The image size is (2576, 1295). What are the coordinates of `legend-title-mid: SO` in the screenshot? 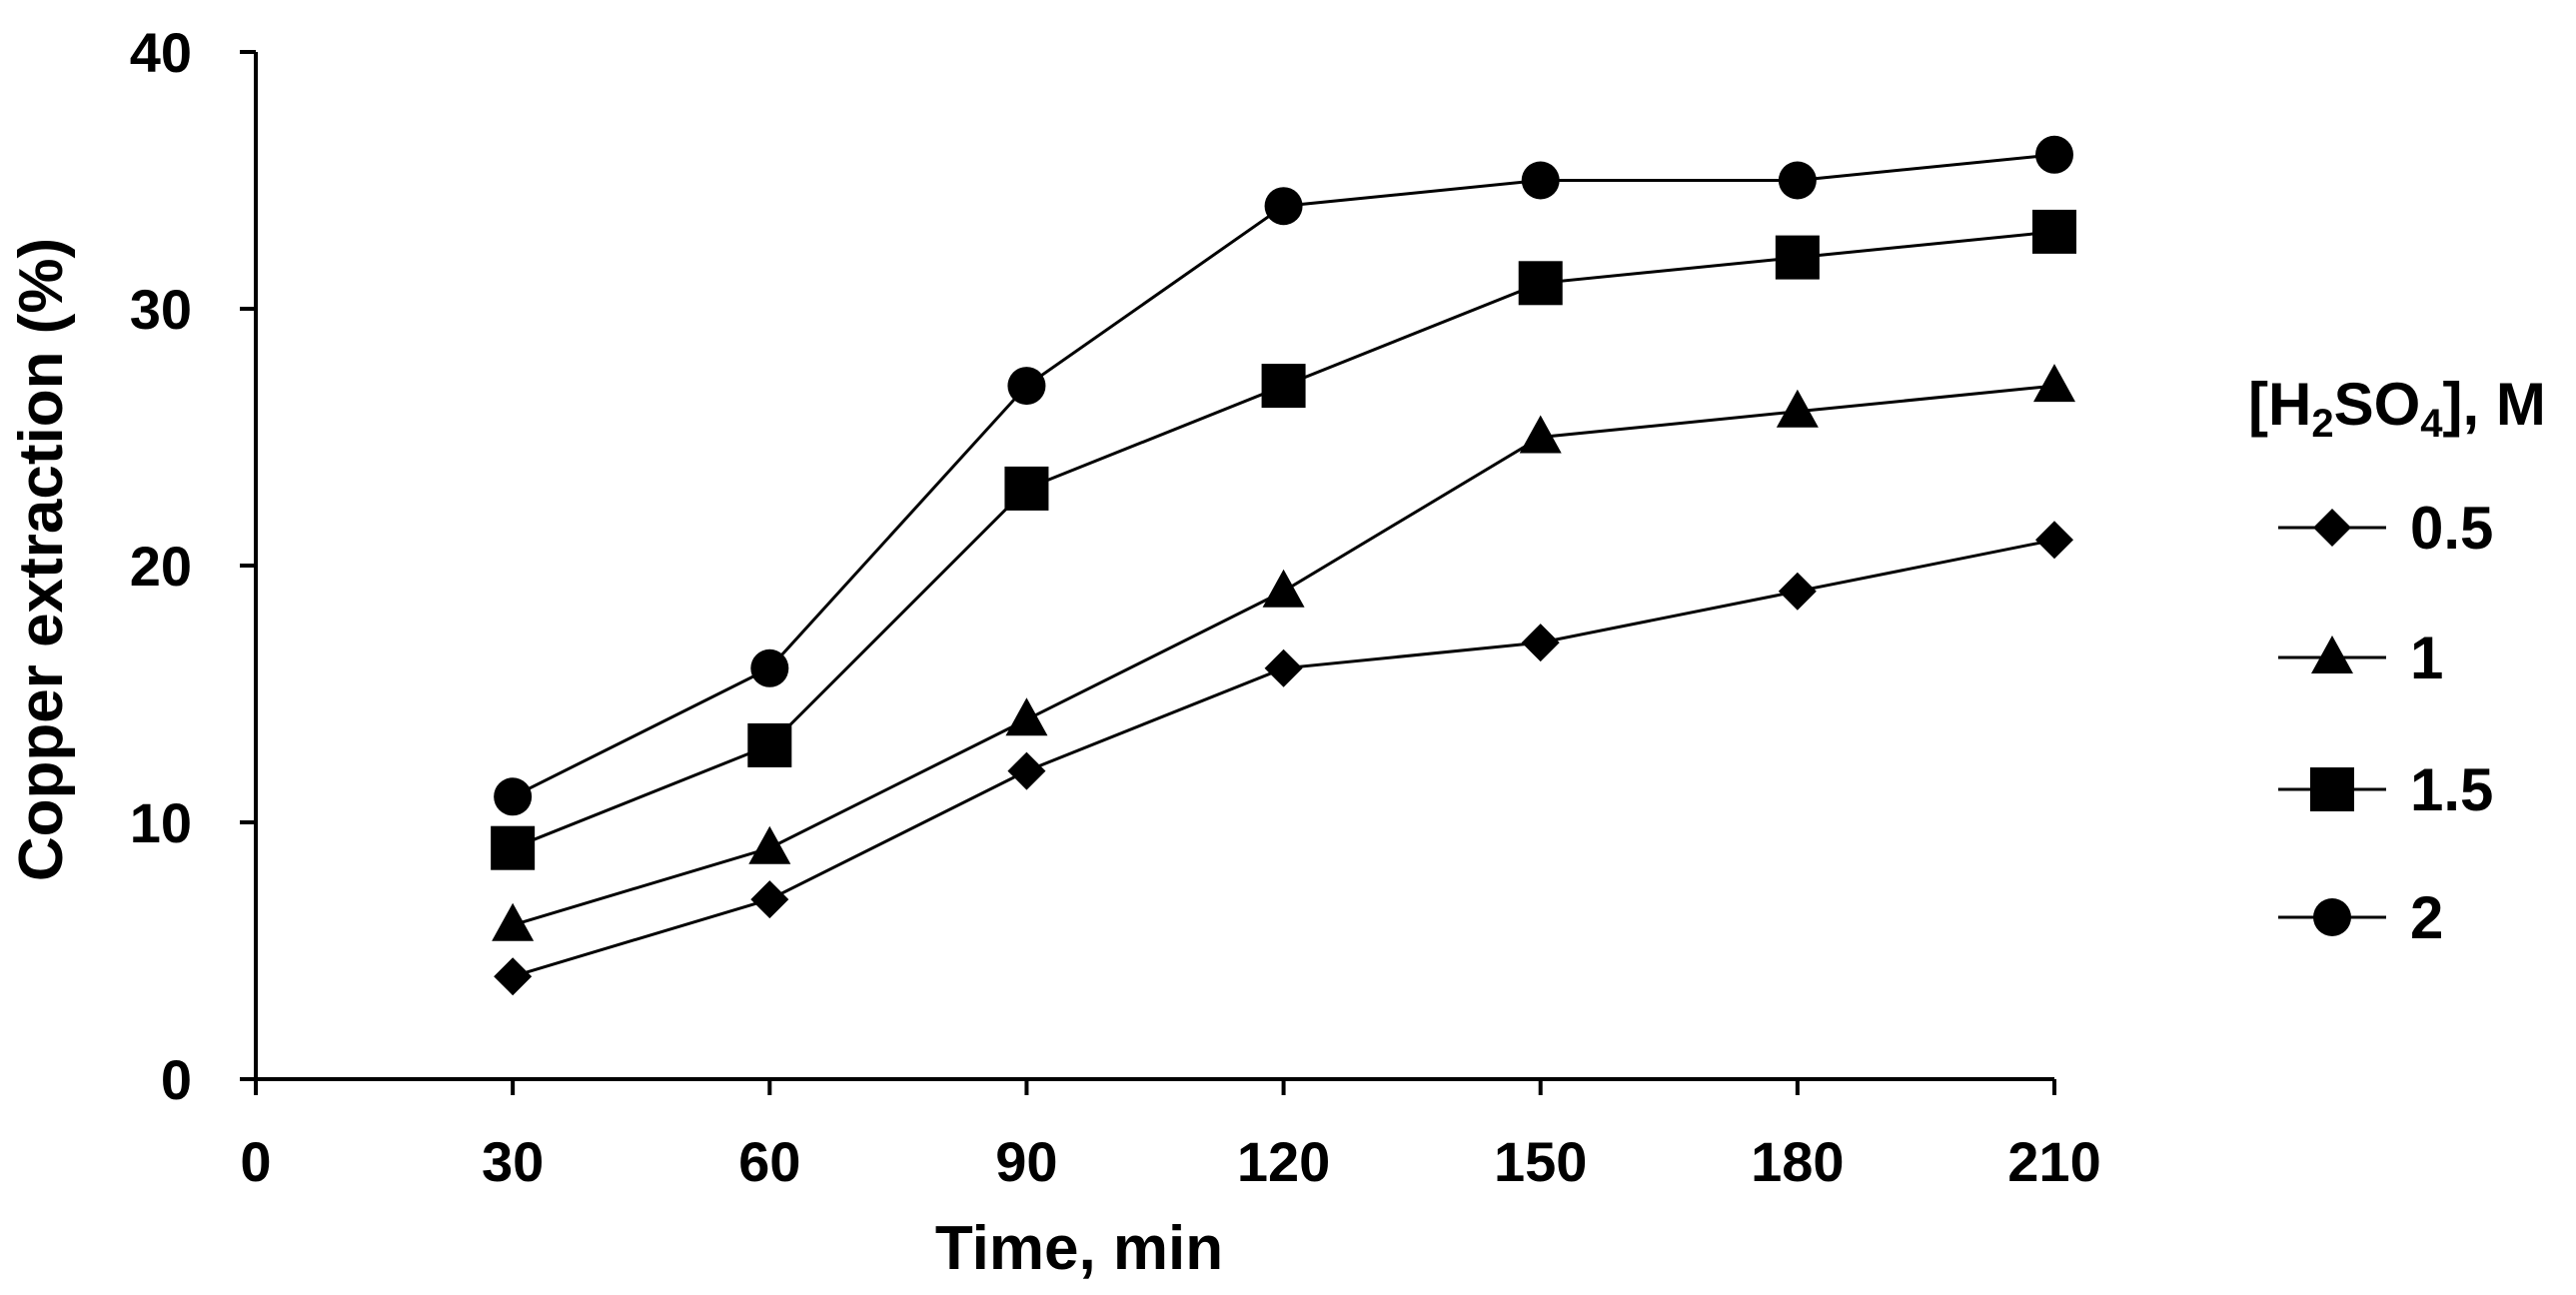 It's located at (2377, 405).